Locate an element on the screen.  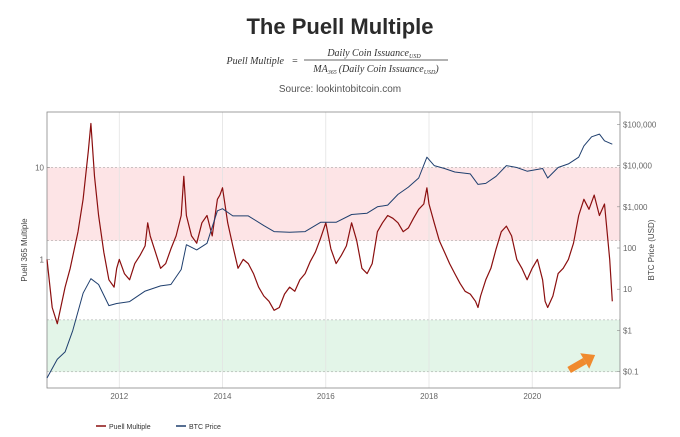
x-axis-ticks: 2012 2014 2016 2018 2020 is located at coordinates (325, 396).